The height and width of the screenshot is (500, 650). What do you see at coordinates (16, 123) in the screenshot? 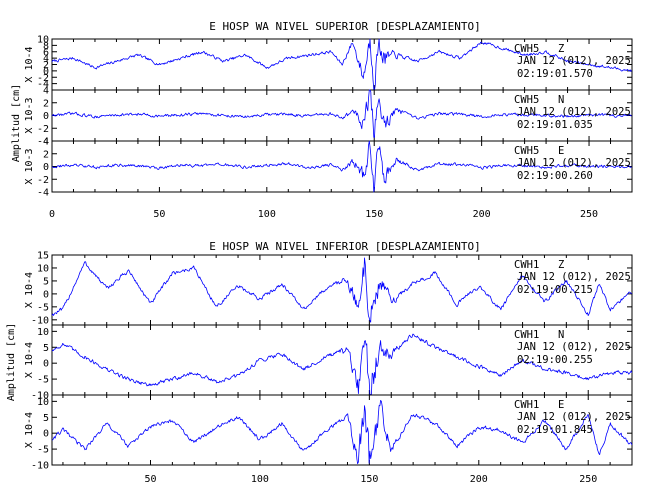
I see `y-axis-label-upper: Amplitud [cm]` at bounding box center [16, 123].